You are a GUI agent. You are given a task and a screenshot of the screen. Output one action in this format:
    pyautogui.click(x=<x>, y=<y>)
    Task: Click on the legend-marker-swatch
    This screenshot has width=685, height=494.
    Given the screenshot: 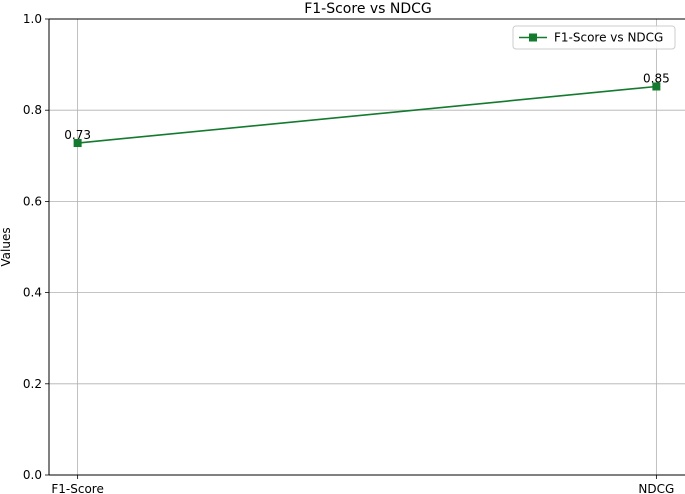 What is the action you would take?
    pyautogui.click(x=533, y=37)
    